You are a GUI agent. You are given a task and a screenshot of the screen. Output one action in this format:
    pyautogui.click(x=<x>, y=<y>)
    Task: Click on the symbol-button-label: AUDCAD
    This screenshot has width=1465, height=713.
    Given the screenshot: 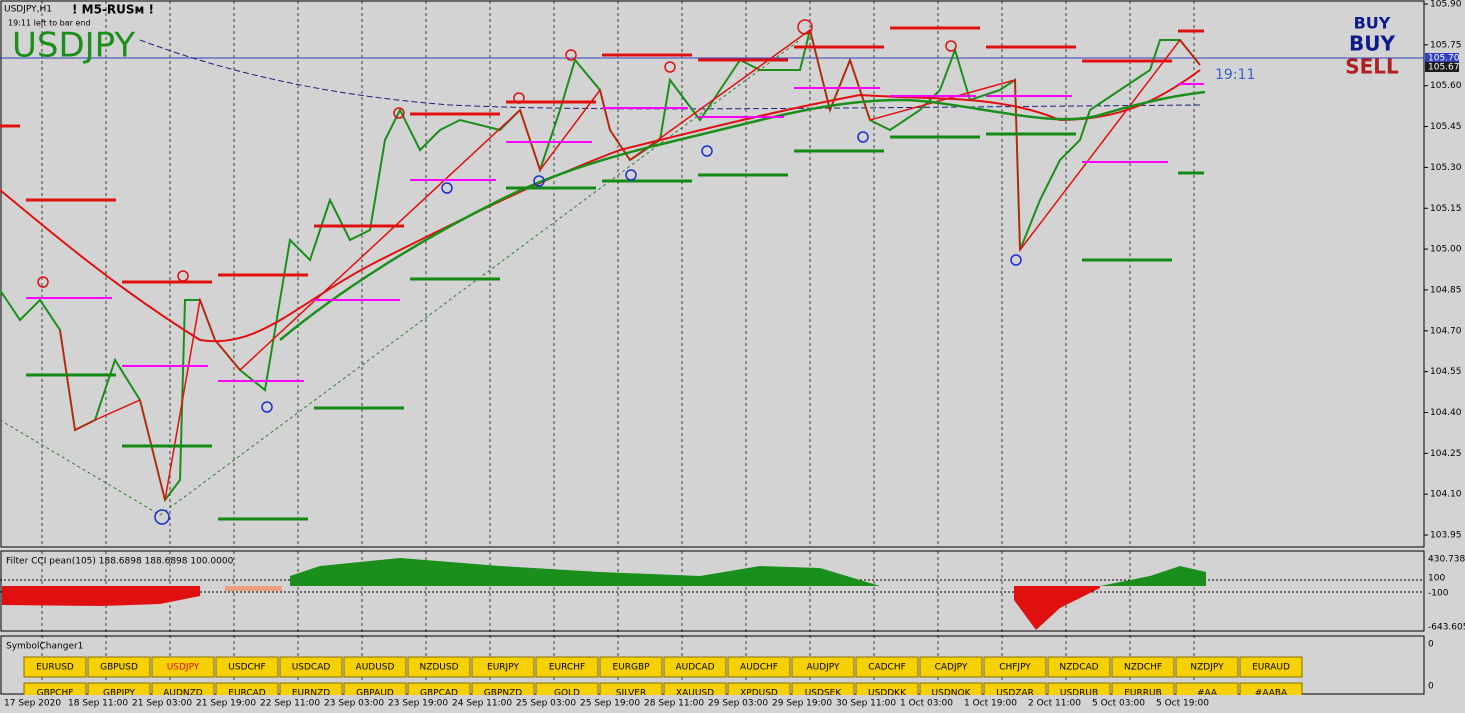 What is the action you would take?
    pyautogui.click(x=694, y=668)
    